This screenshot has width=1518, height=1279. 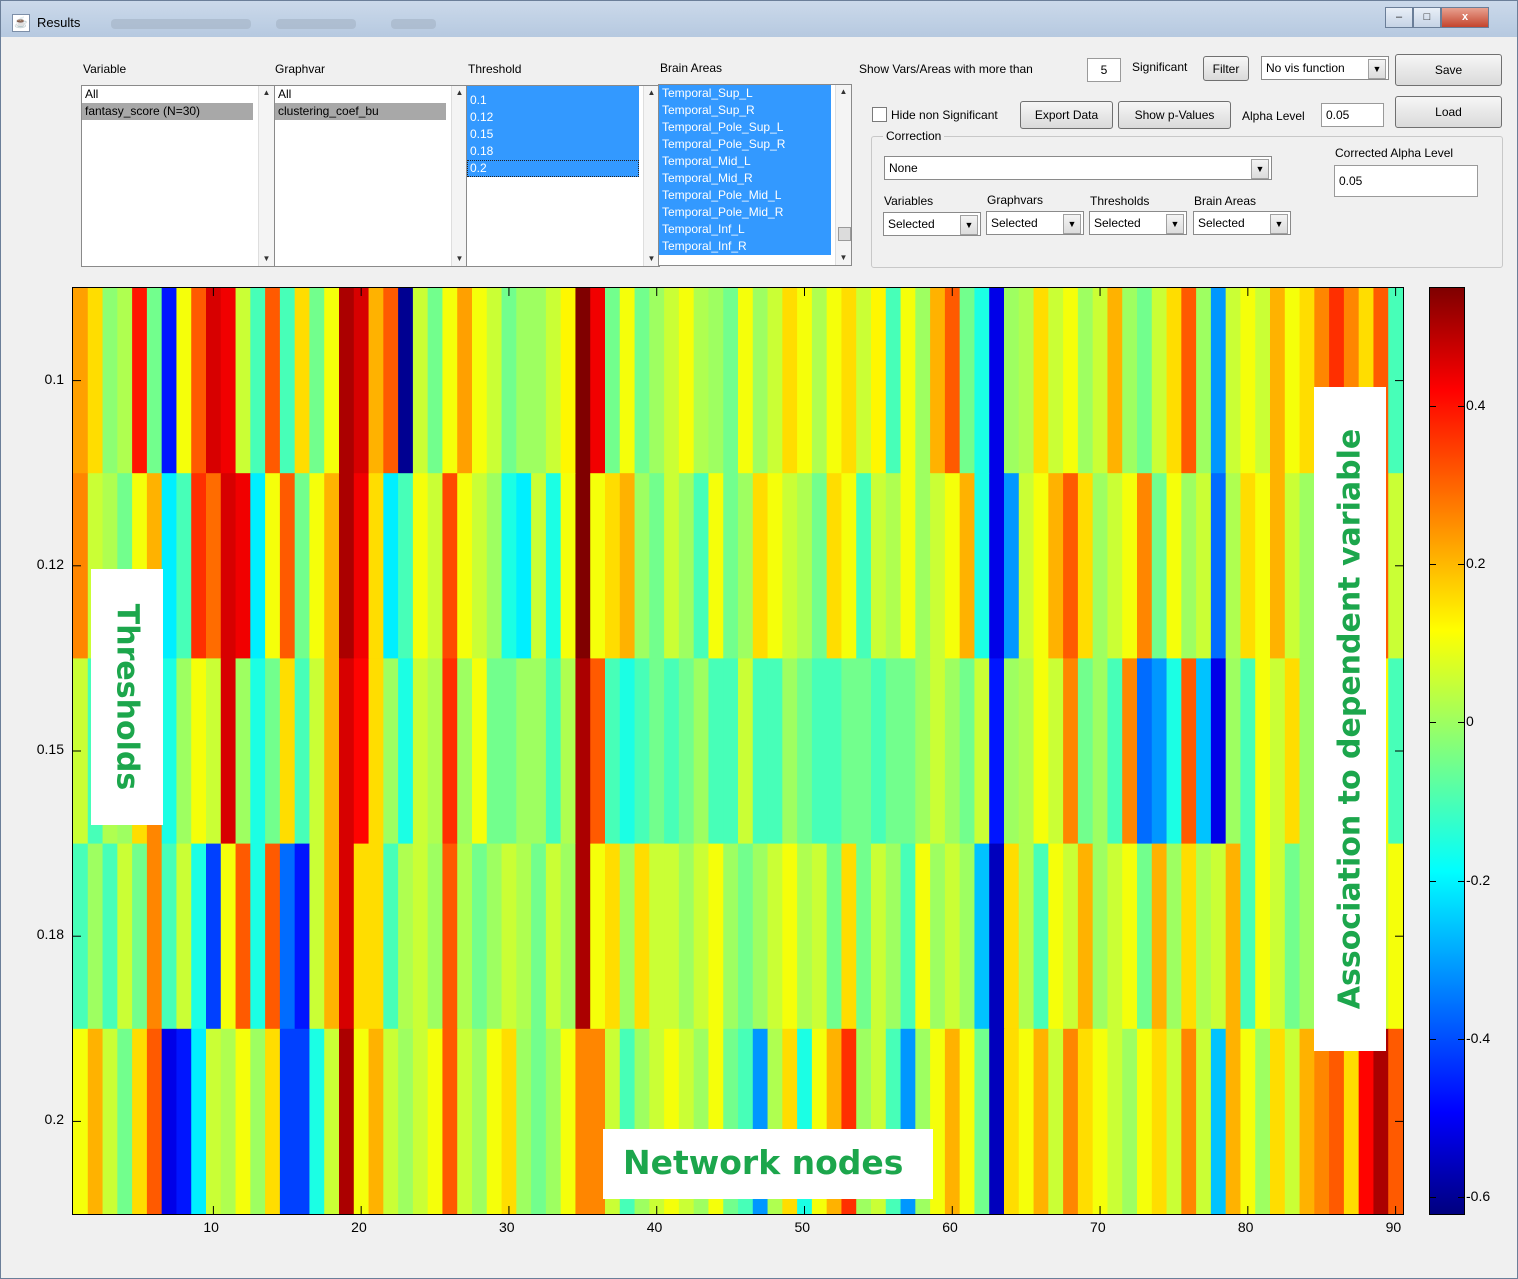 I want to click on variables-select: Selected ▼, so click(x=932, y=224).